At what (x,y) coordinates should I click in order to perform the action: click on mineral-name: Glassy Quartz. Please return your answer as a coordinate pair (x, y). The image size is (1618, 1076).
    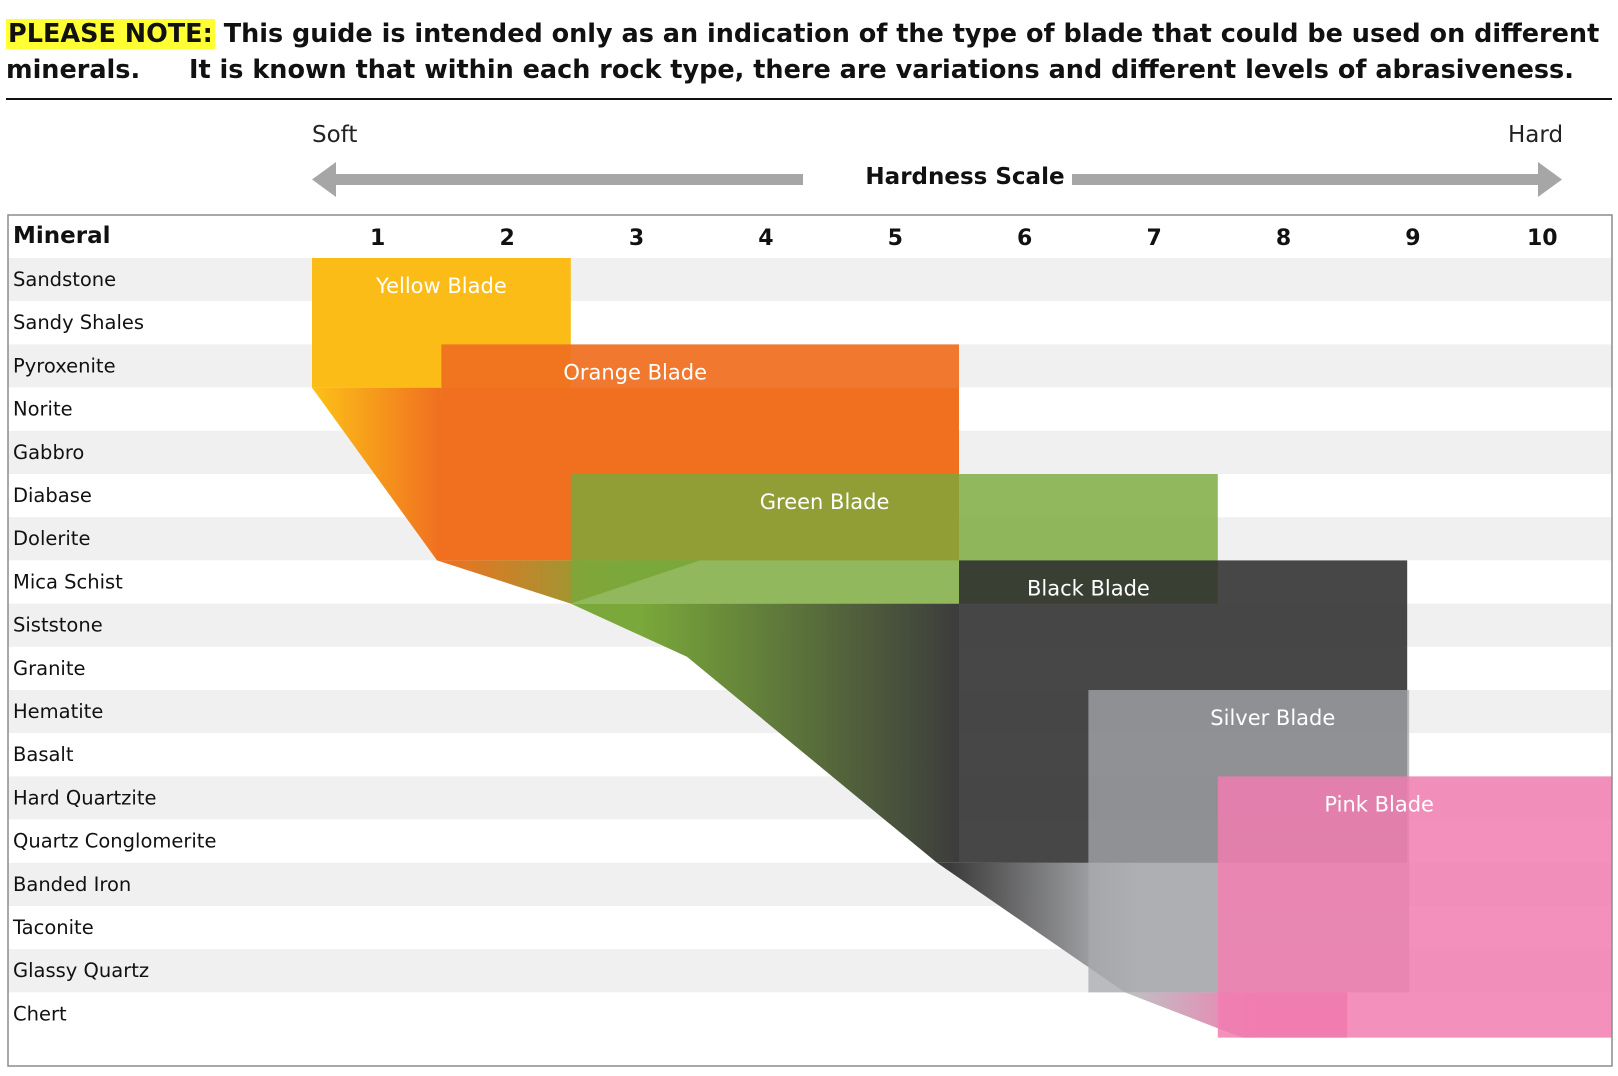
    Looking at the image, I should click on (81, 970).